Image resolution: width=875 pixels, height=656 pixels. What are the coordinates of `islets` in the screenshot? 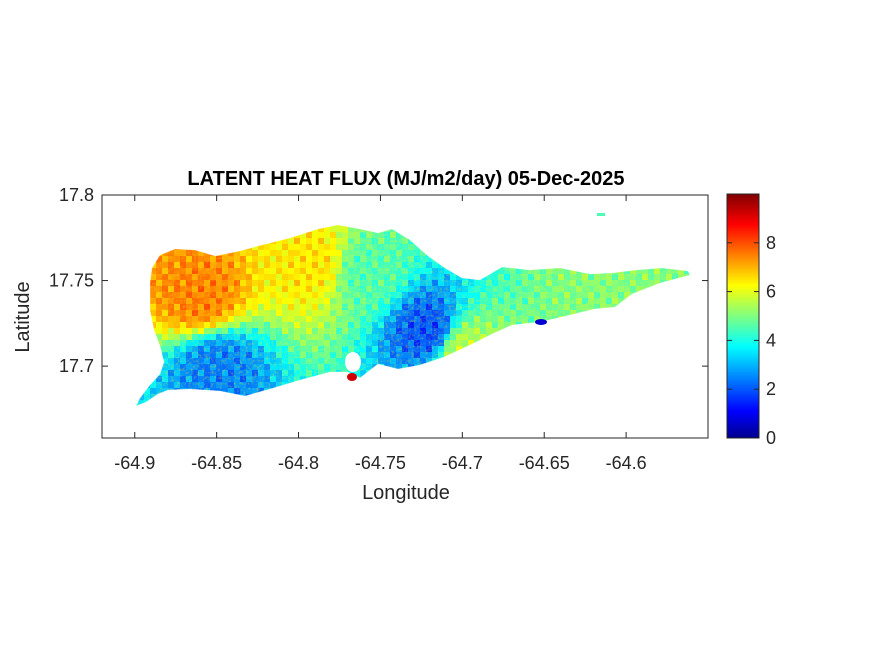 It's located at (475, 297).